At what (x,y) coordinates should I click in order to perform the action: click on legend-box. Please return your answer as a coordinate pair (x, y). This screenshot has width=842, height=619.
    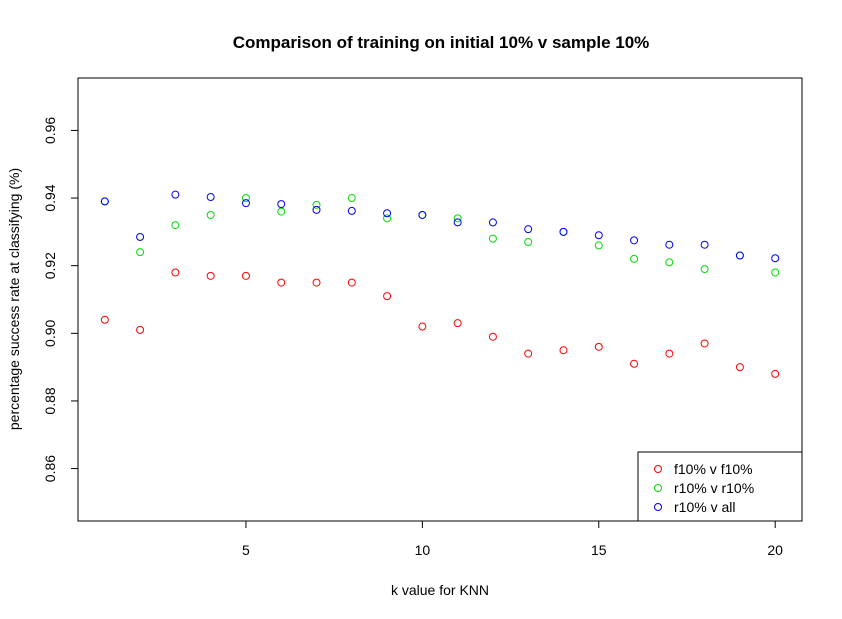
    Looking at the image, I should click on (720, 486).